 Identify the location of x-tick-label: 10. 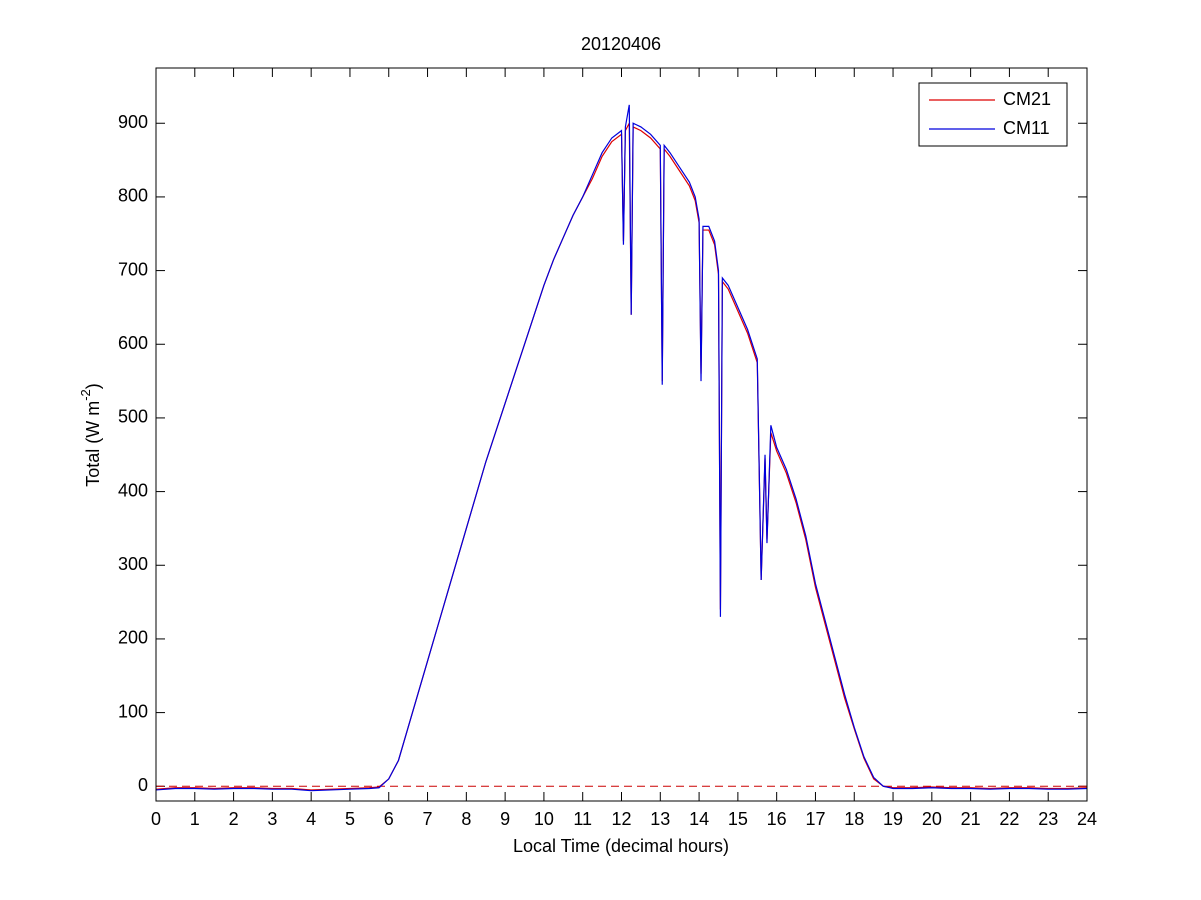
(544, 819).